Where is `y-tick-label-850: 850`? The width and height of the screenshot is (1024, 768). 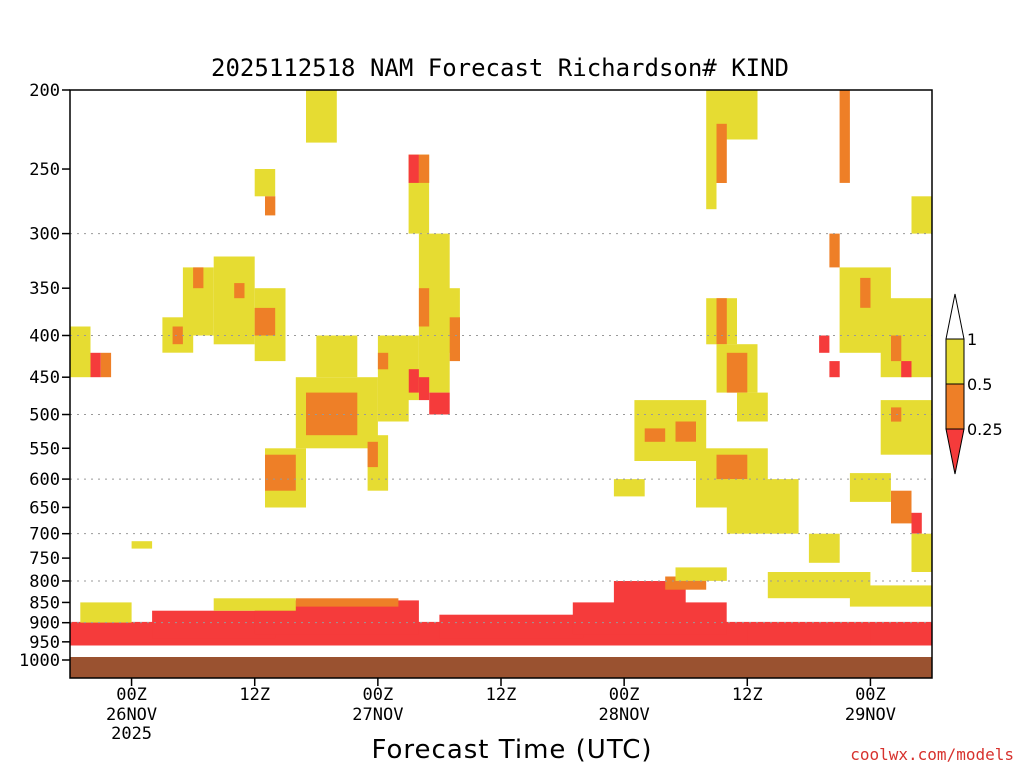 y-tick-label-850: 850 is located at coordinates (44, 603).